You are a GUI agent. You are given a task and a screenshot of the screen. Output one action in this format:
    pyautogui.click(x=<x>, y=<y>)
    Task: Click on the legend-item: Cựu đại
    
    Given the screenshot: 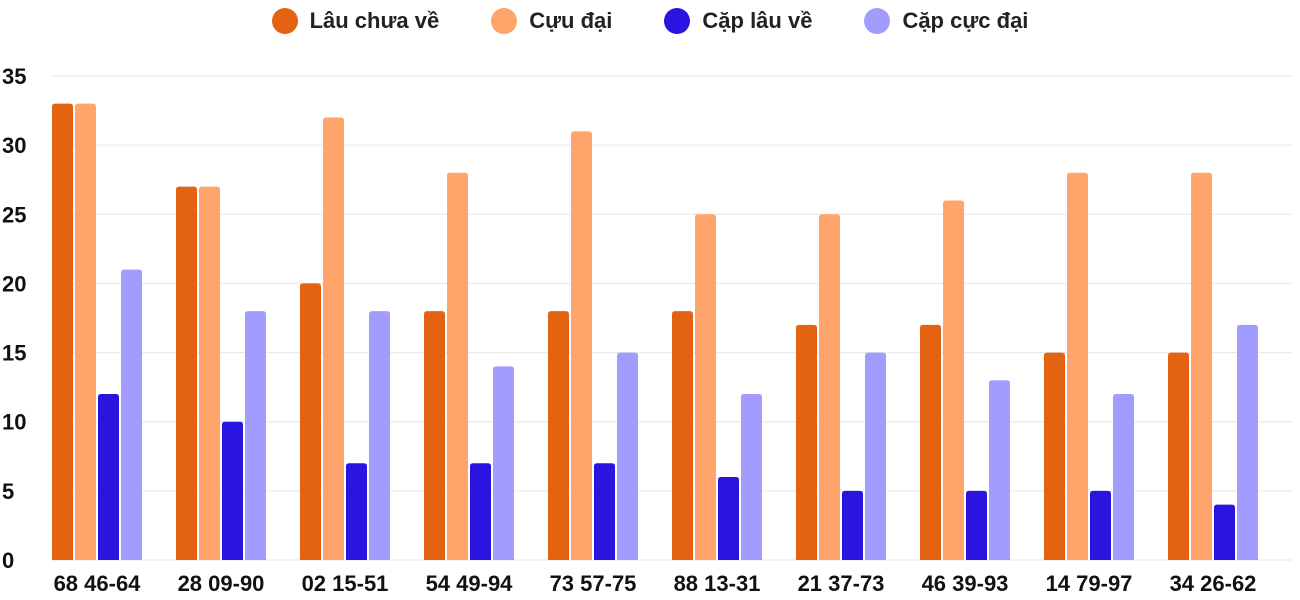 What is the action you would take?
    pyautogui.click(x=551, y=21)
    